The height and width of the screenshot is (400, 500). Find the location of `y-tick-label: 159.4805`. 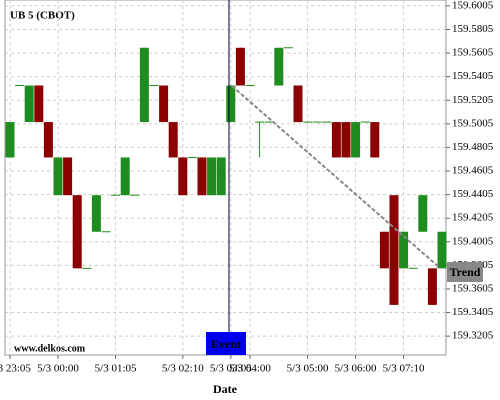

y-tick-label: 159.4805 is located at coordinates (473, 147).